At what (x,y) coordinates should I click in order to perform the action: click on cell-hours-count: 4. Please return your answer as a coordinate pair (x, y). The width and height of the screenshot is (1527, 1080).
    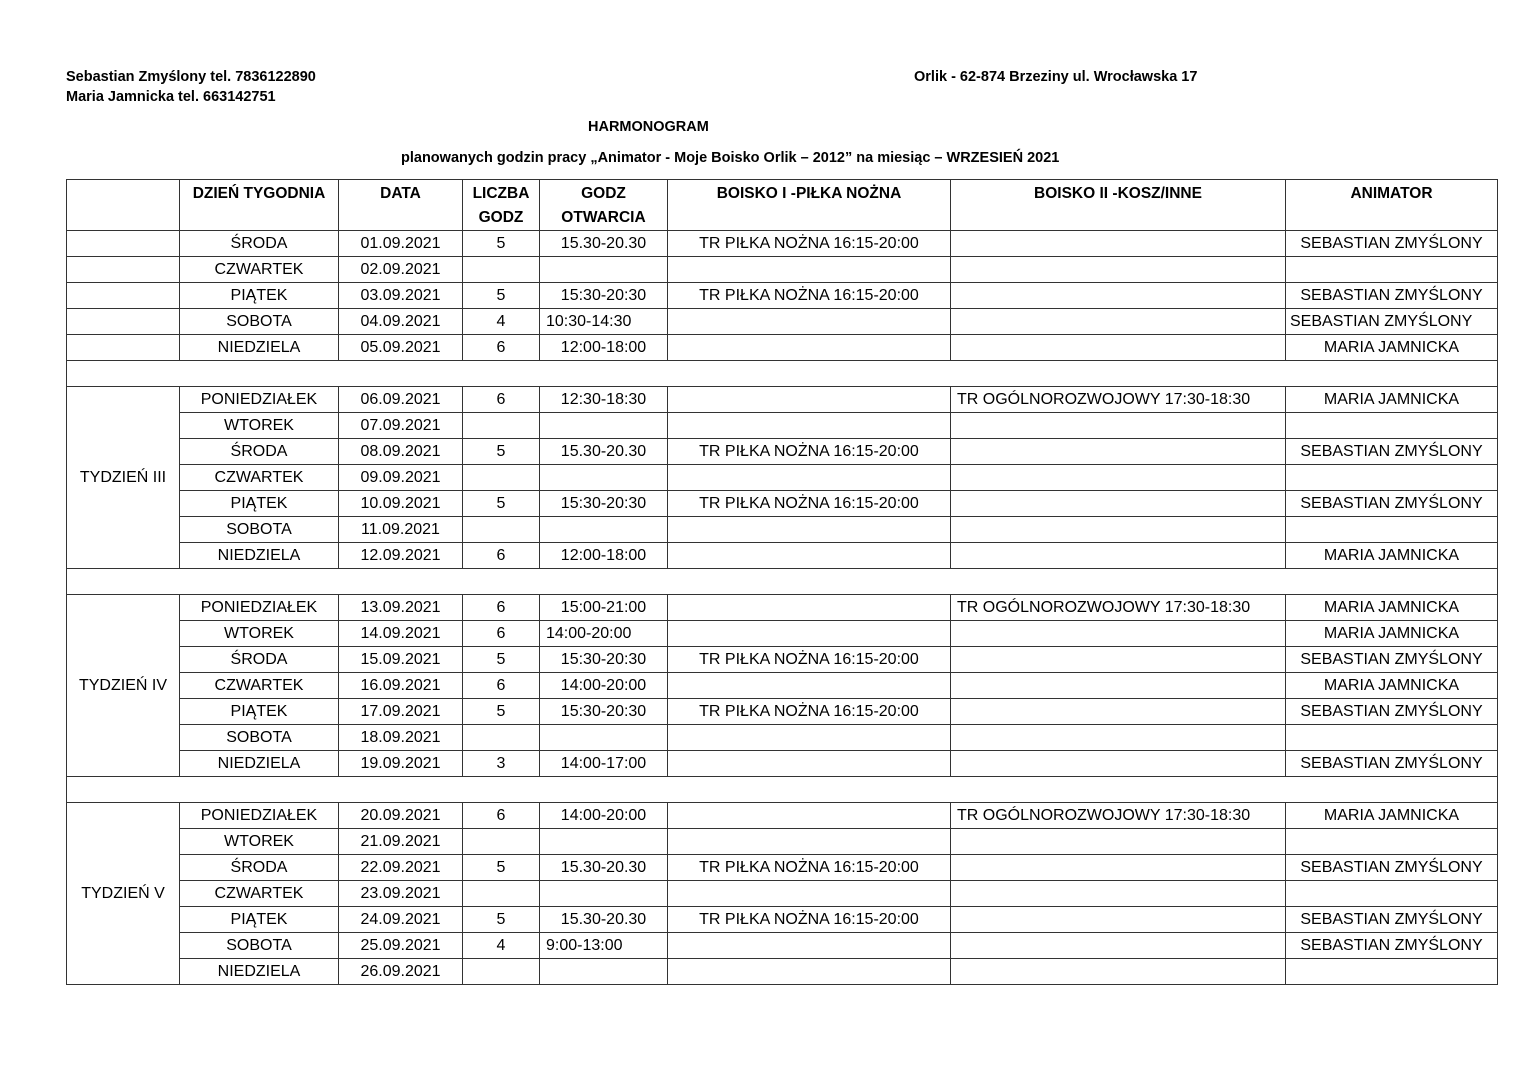
    Looking at the image, I should click on (501, 945).